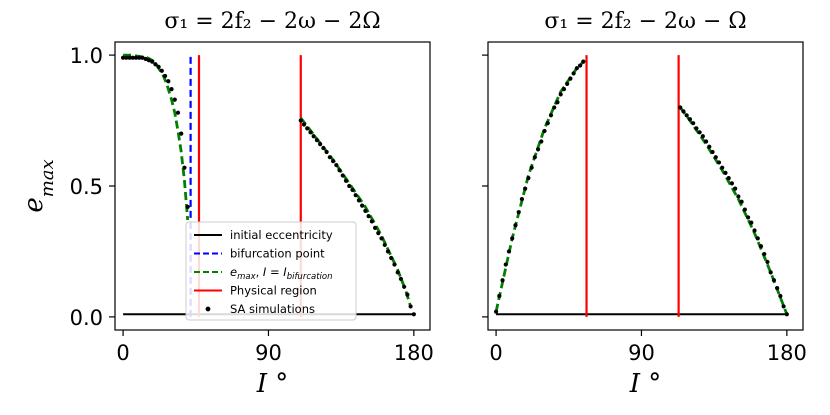 The height and width of the screenshot is (415, 830). I want to click on y-axis-label: emax, so click(38, 185).